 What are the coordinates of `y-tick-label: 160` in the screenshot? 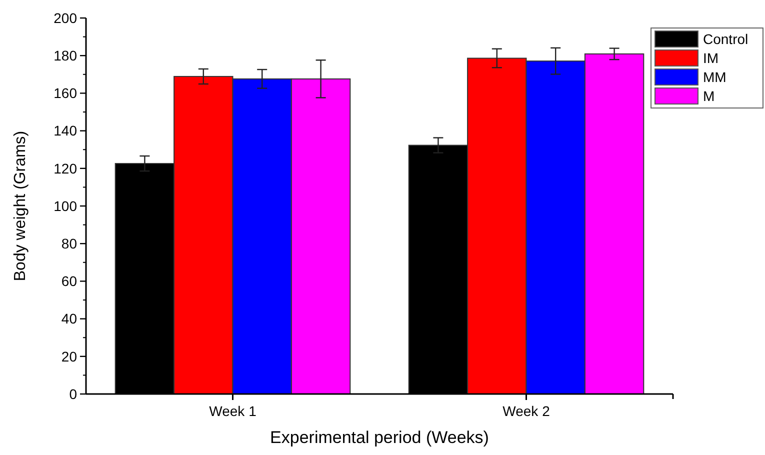 It's located at (66, 93).